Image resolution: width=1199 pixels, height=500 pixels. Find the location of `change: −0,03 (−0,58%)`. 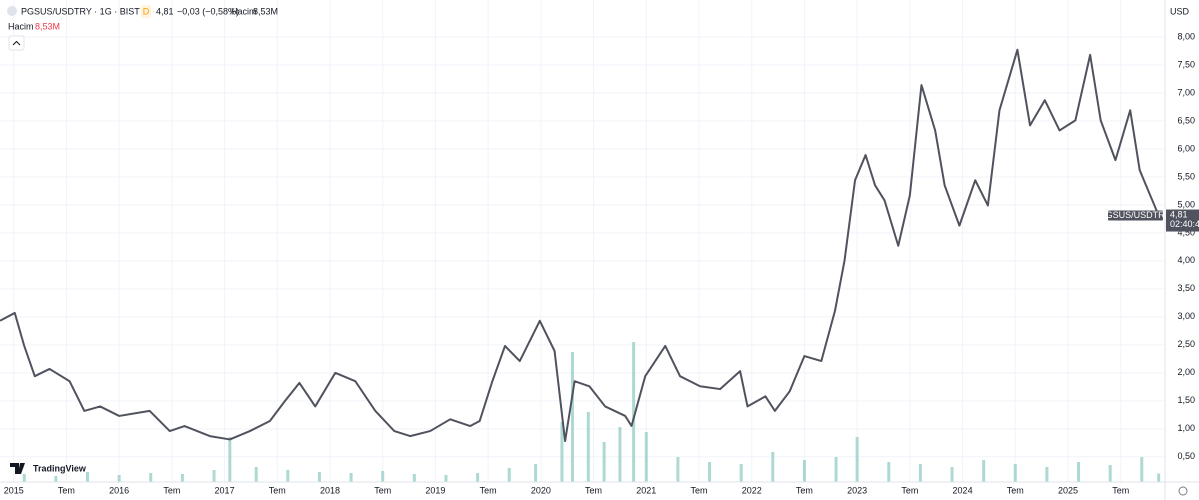

change: −0,03 (−0,58%) is located at coordinates (208, 11).